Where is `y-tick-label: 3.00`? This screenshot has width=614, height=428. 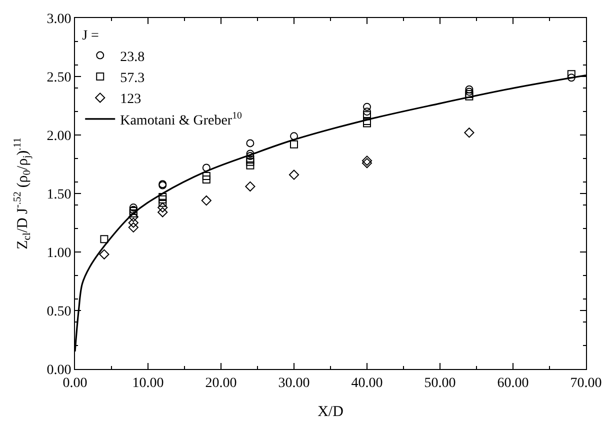
y-tick-label: 3.00 is located at coordinates (59, 19).